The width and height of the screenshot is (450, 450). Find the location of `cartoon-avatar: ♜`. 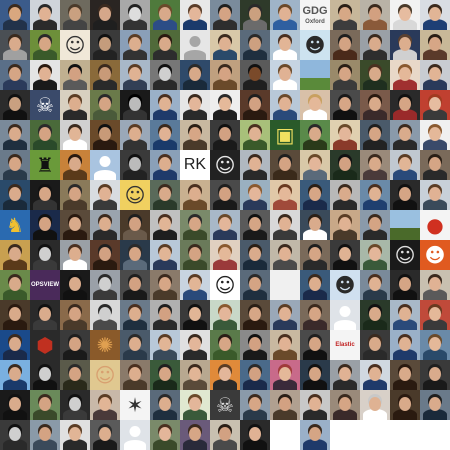

cartoon-avatar: ♜ is located at coordinates (45, 165).